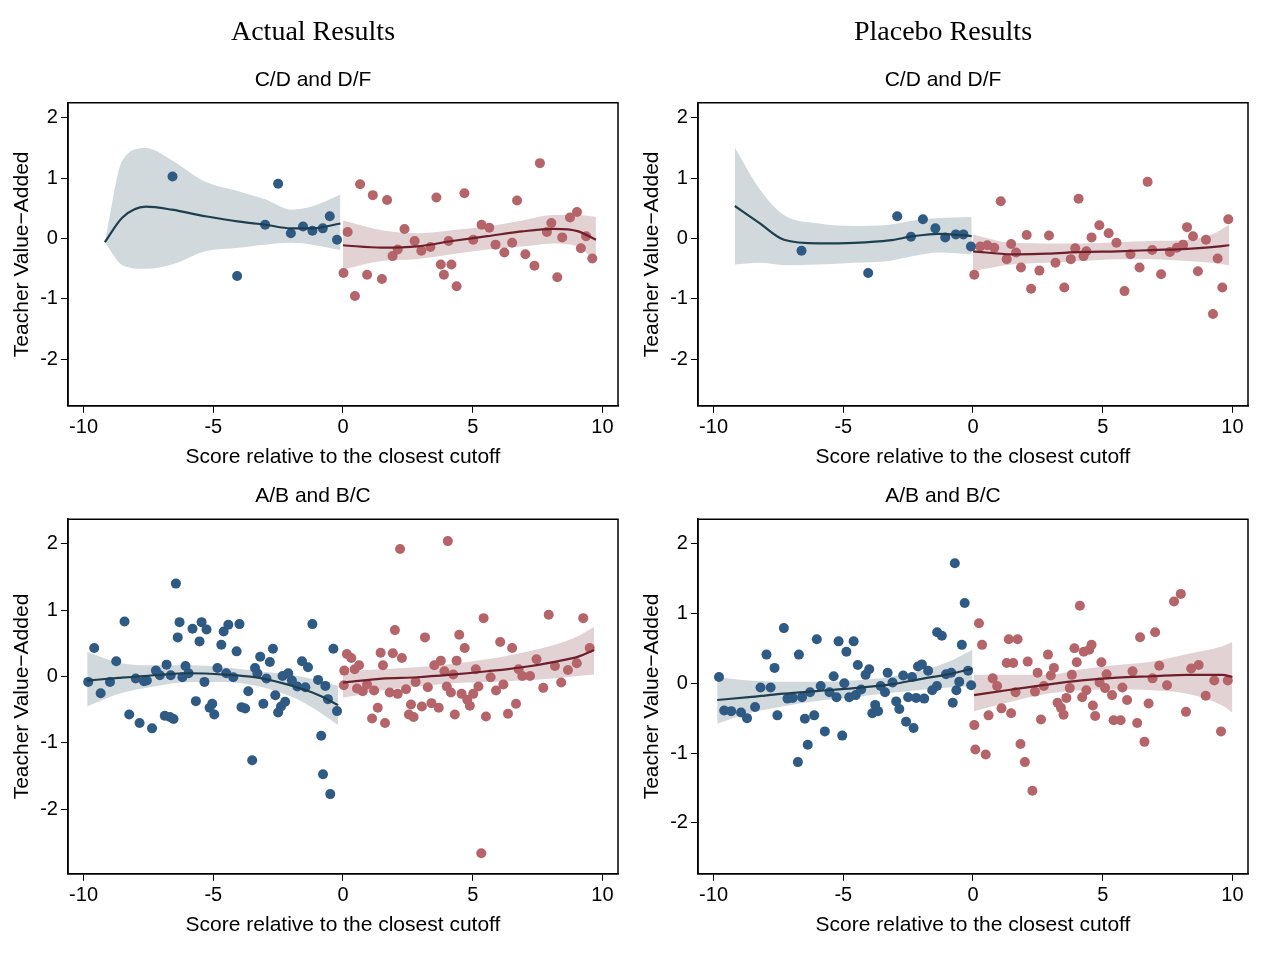 This screenshot has height=953, width=1267. What do you see at coordinates (313, 495) in the screenshot?
I see `chart-title: A/B and B/C` at bounding box center [313, 495].